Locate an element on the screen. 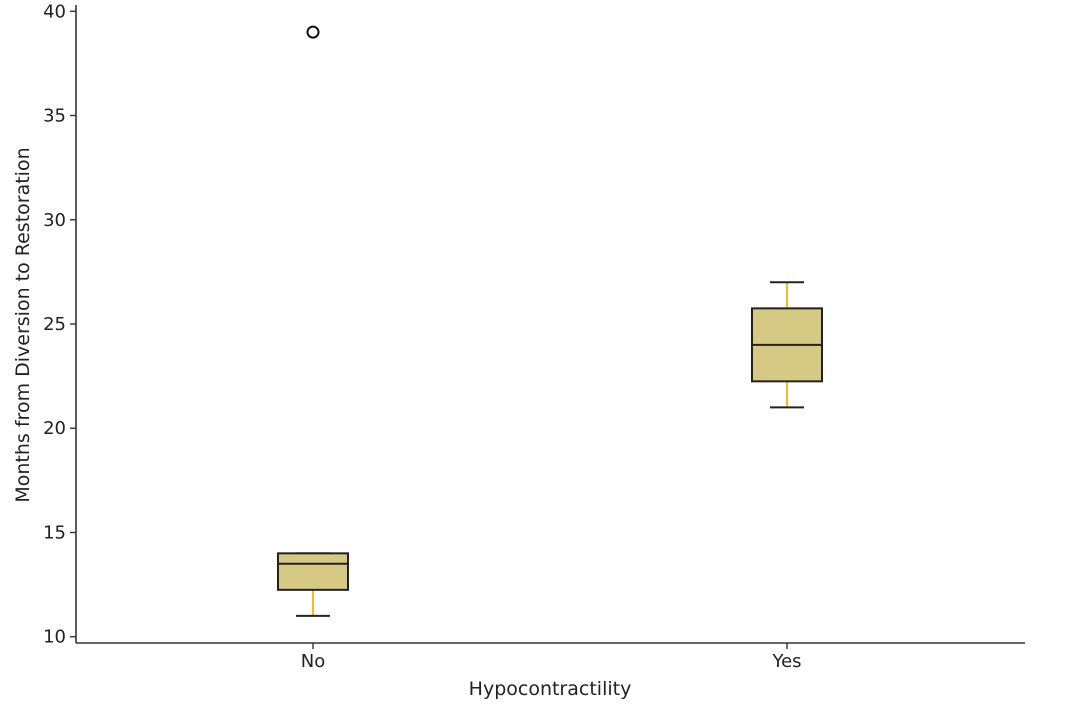 This screenshot has width=1080, height=716. box-yes is located at coordinates (787, 345).